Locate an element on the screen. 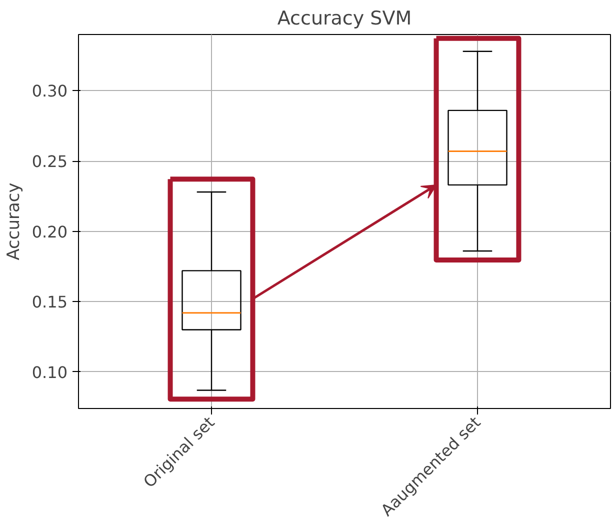 This screenshot has height=529, width=615. y-tick-label: 0.10 is located at coordinates (50, 372).